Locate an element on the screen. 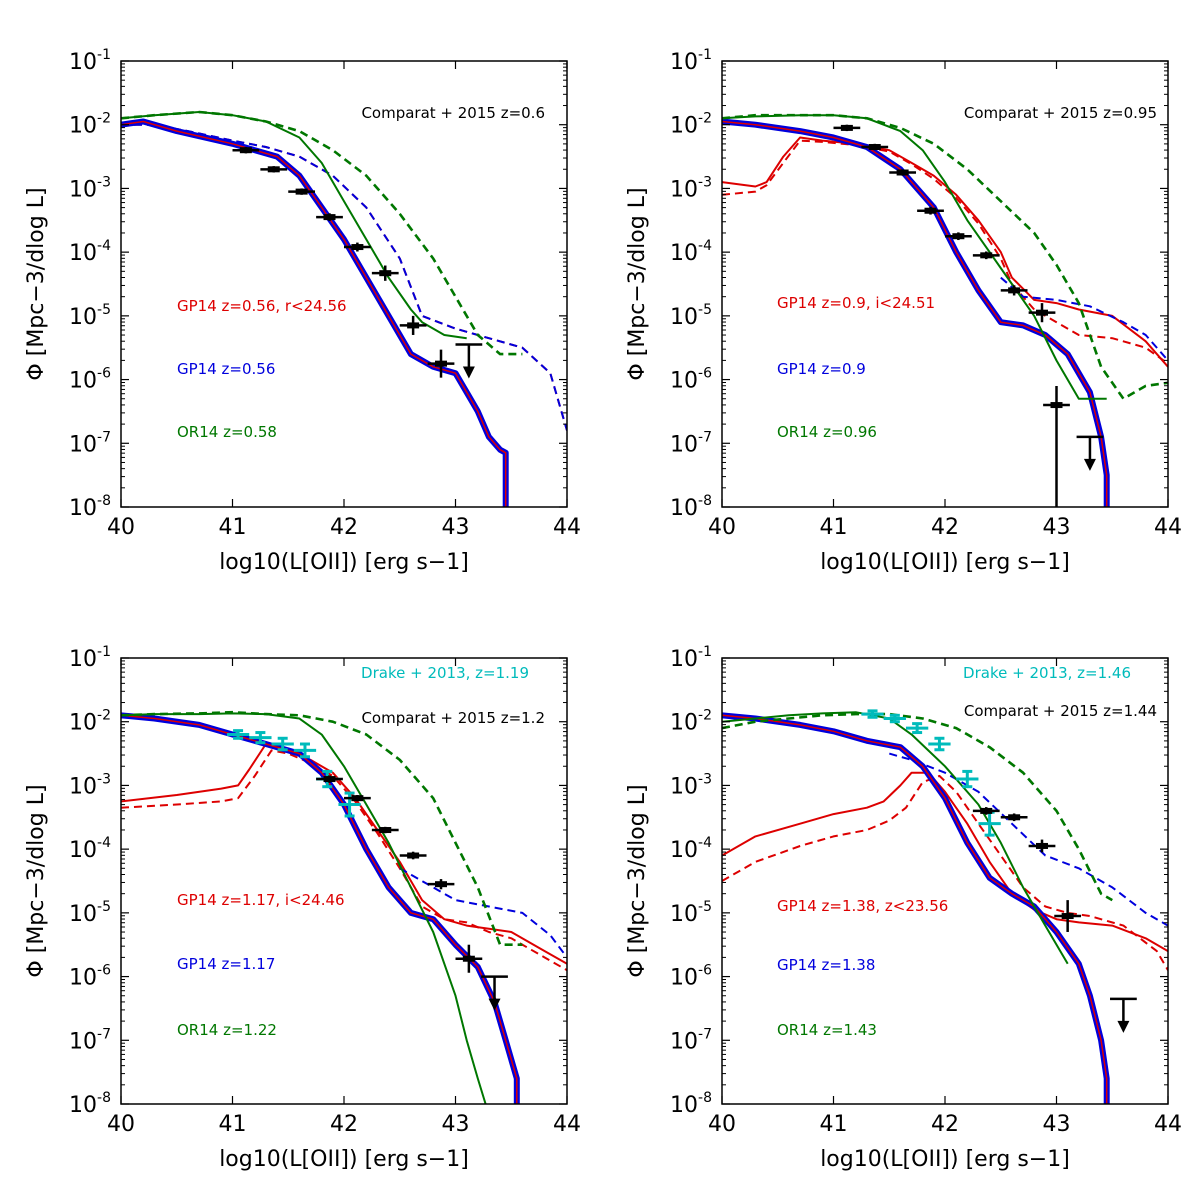  annotation-label: Drake + 2013, z=1.19 is located at coordinates (445, 673).